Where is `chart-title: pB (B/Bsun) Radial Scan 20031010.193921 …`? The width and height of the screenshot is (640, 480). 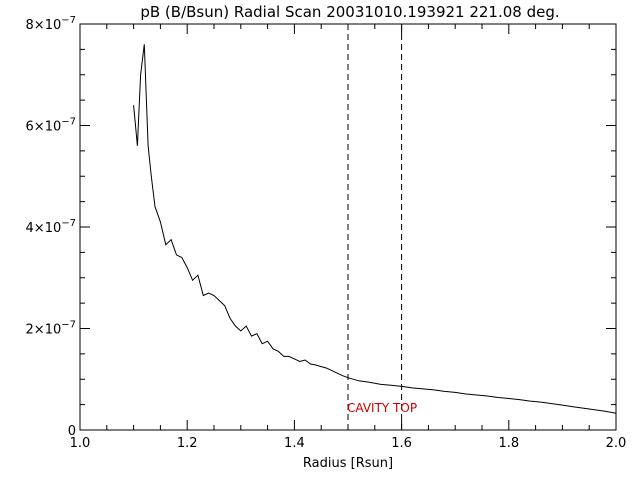
chart-title: pB (B/Bsun) Radial Scan 20031010.193921 … is located at coordinates (349, 12).